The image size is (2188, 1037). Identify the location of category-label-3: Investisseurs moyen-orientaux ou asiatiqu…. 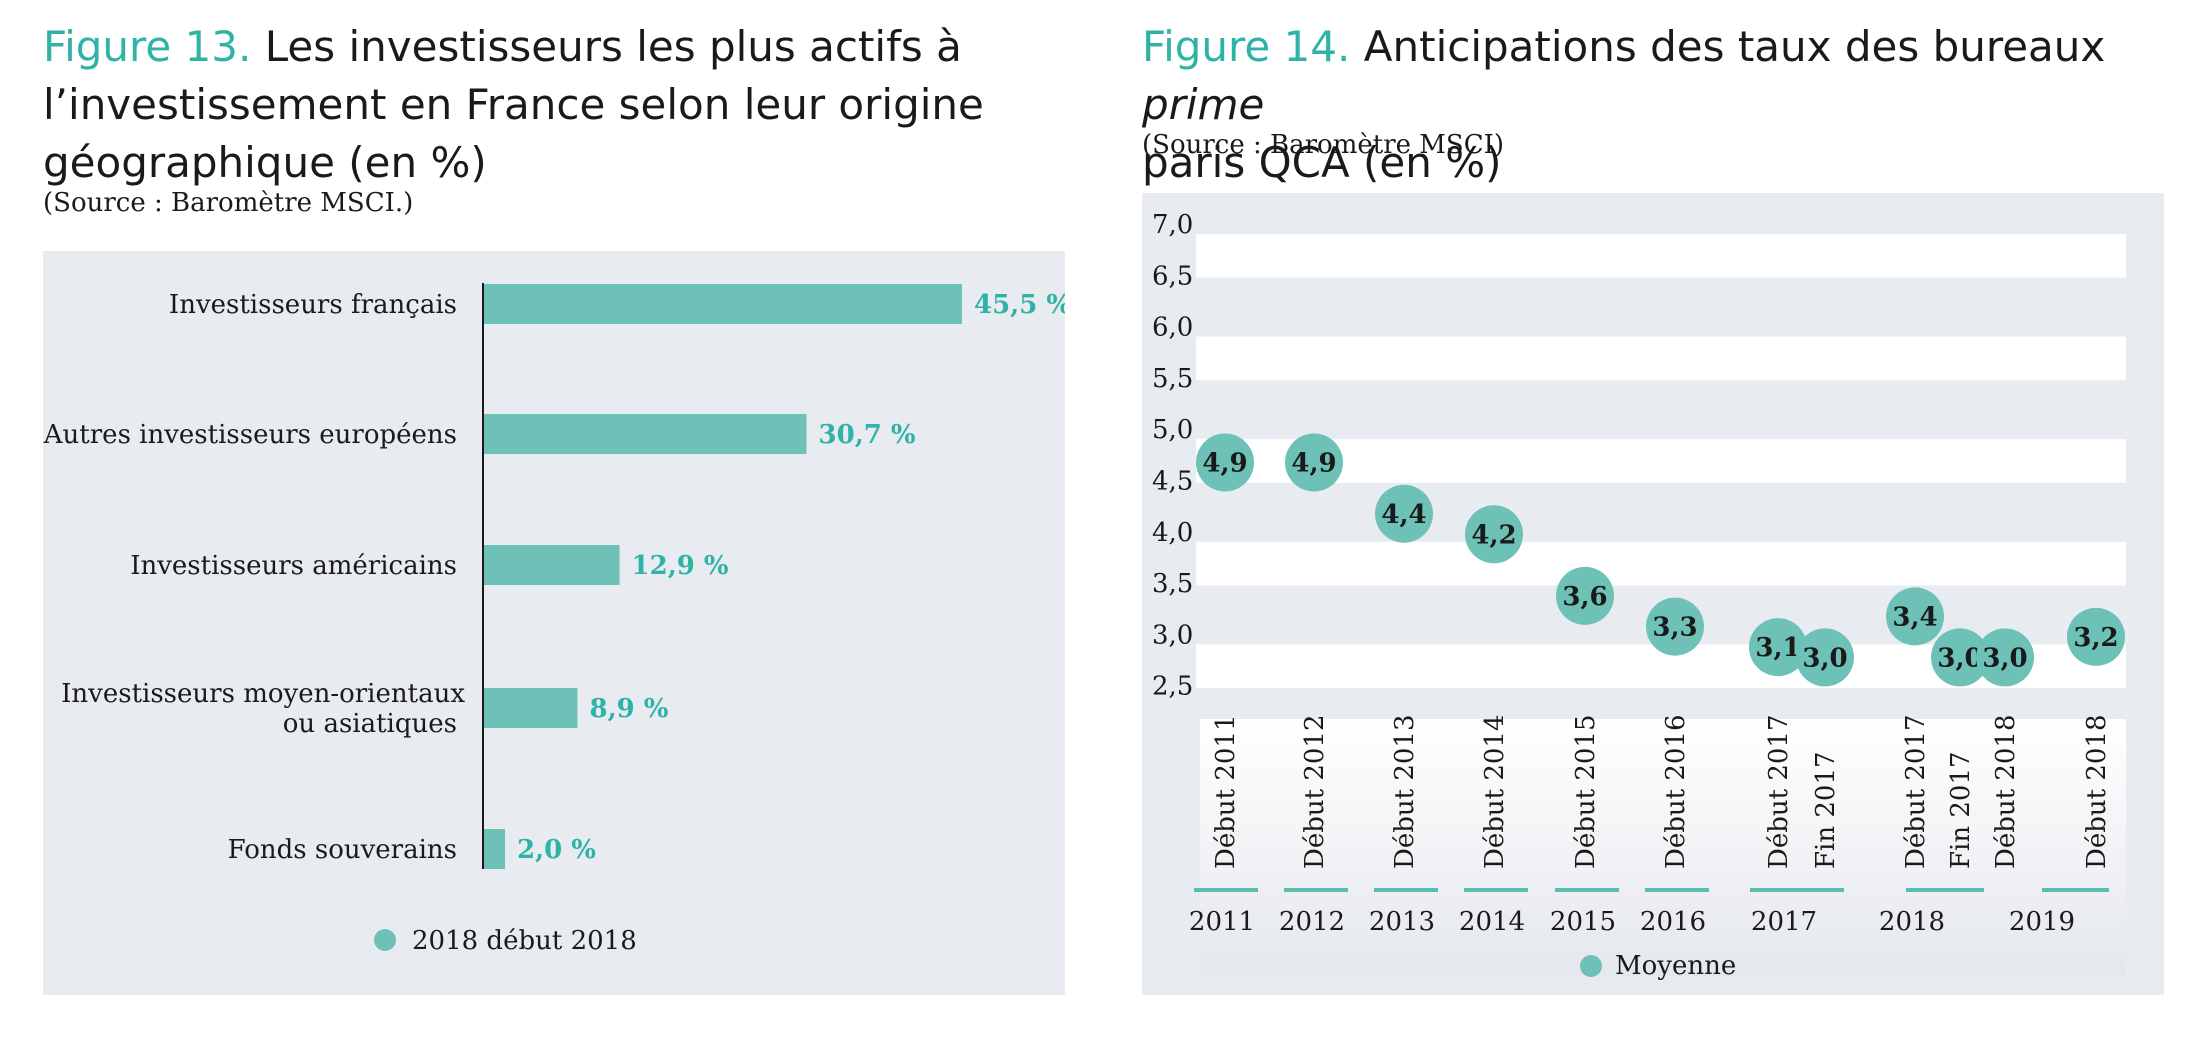
(263, 709).